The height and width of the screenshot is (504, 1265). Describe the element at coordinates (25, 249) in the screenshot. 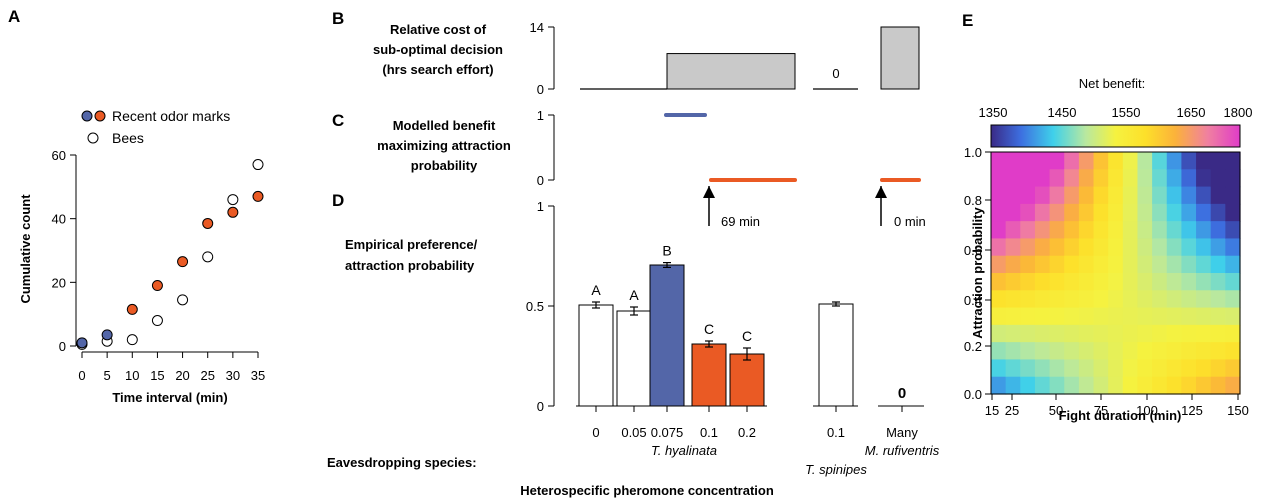

I see `panel-a-y-title: Cumulative count` at that location.